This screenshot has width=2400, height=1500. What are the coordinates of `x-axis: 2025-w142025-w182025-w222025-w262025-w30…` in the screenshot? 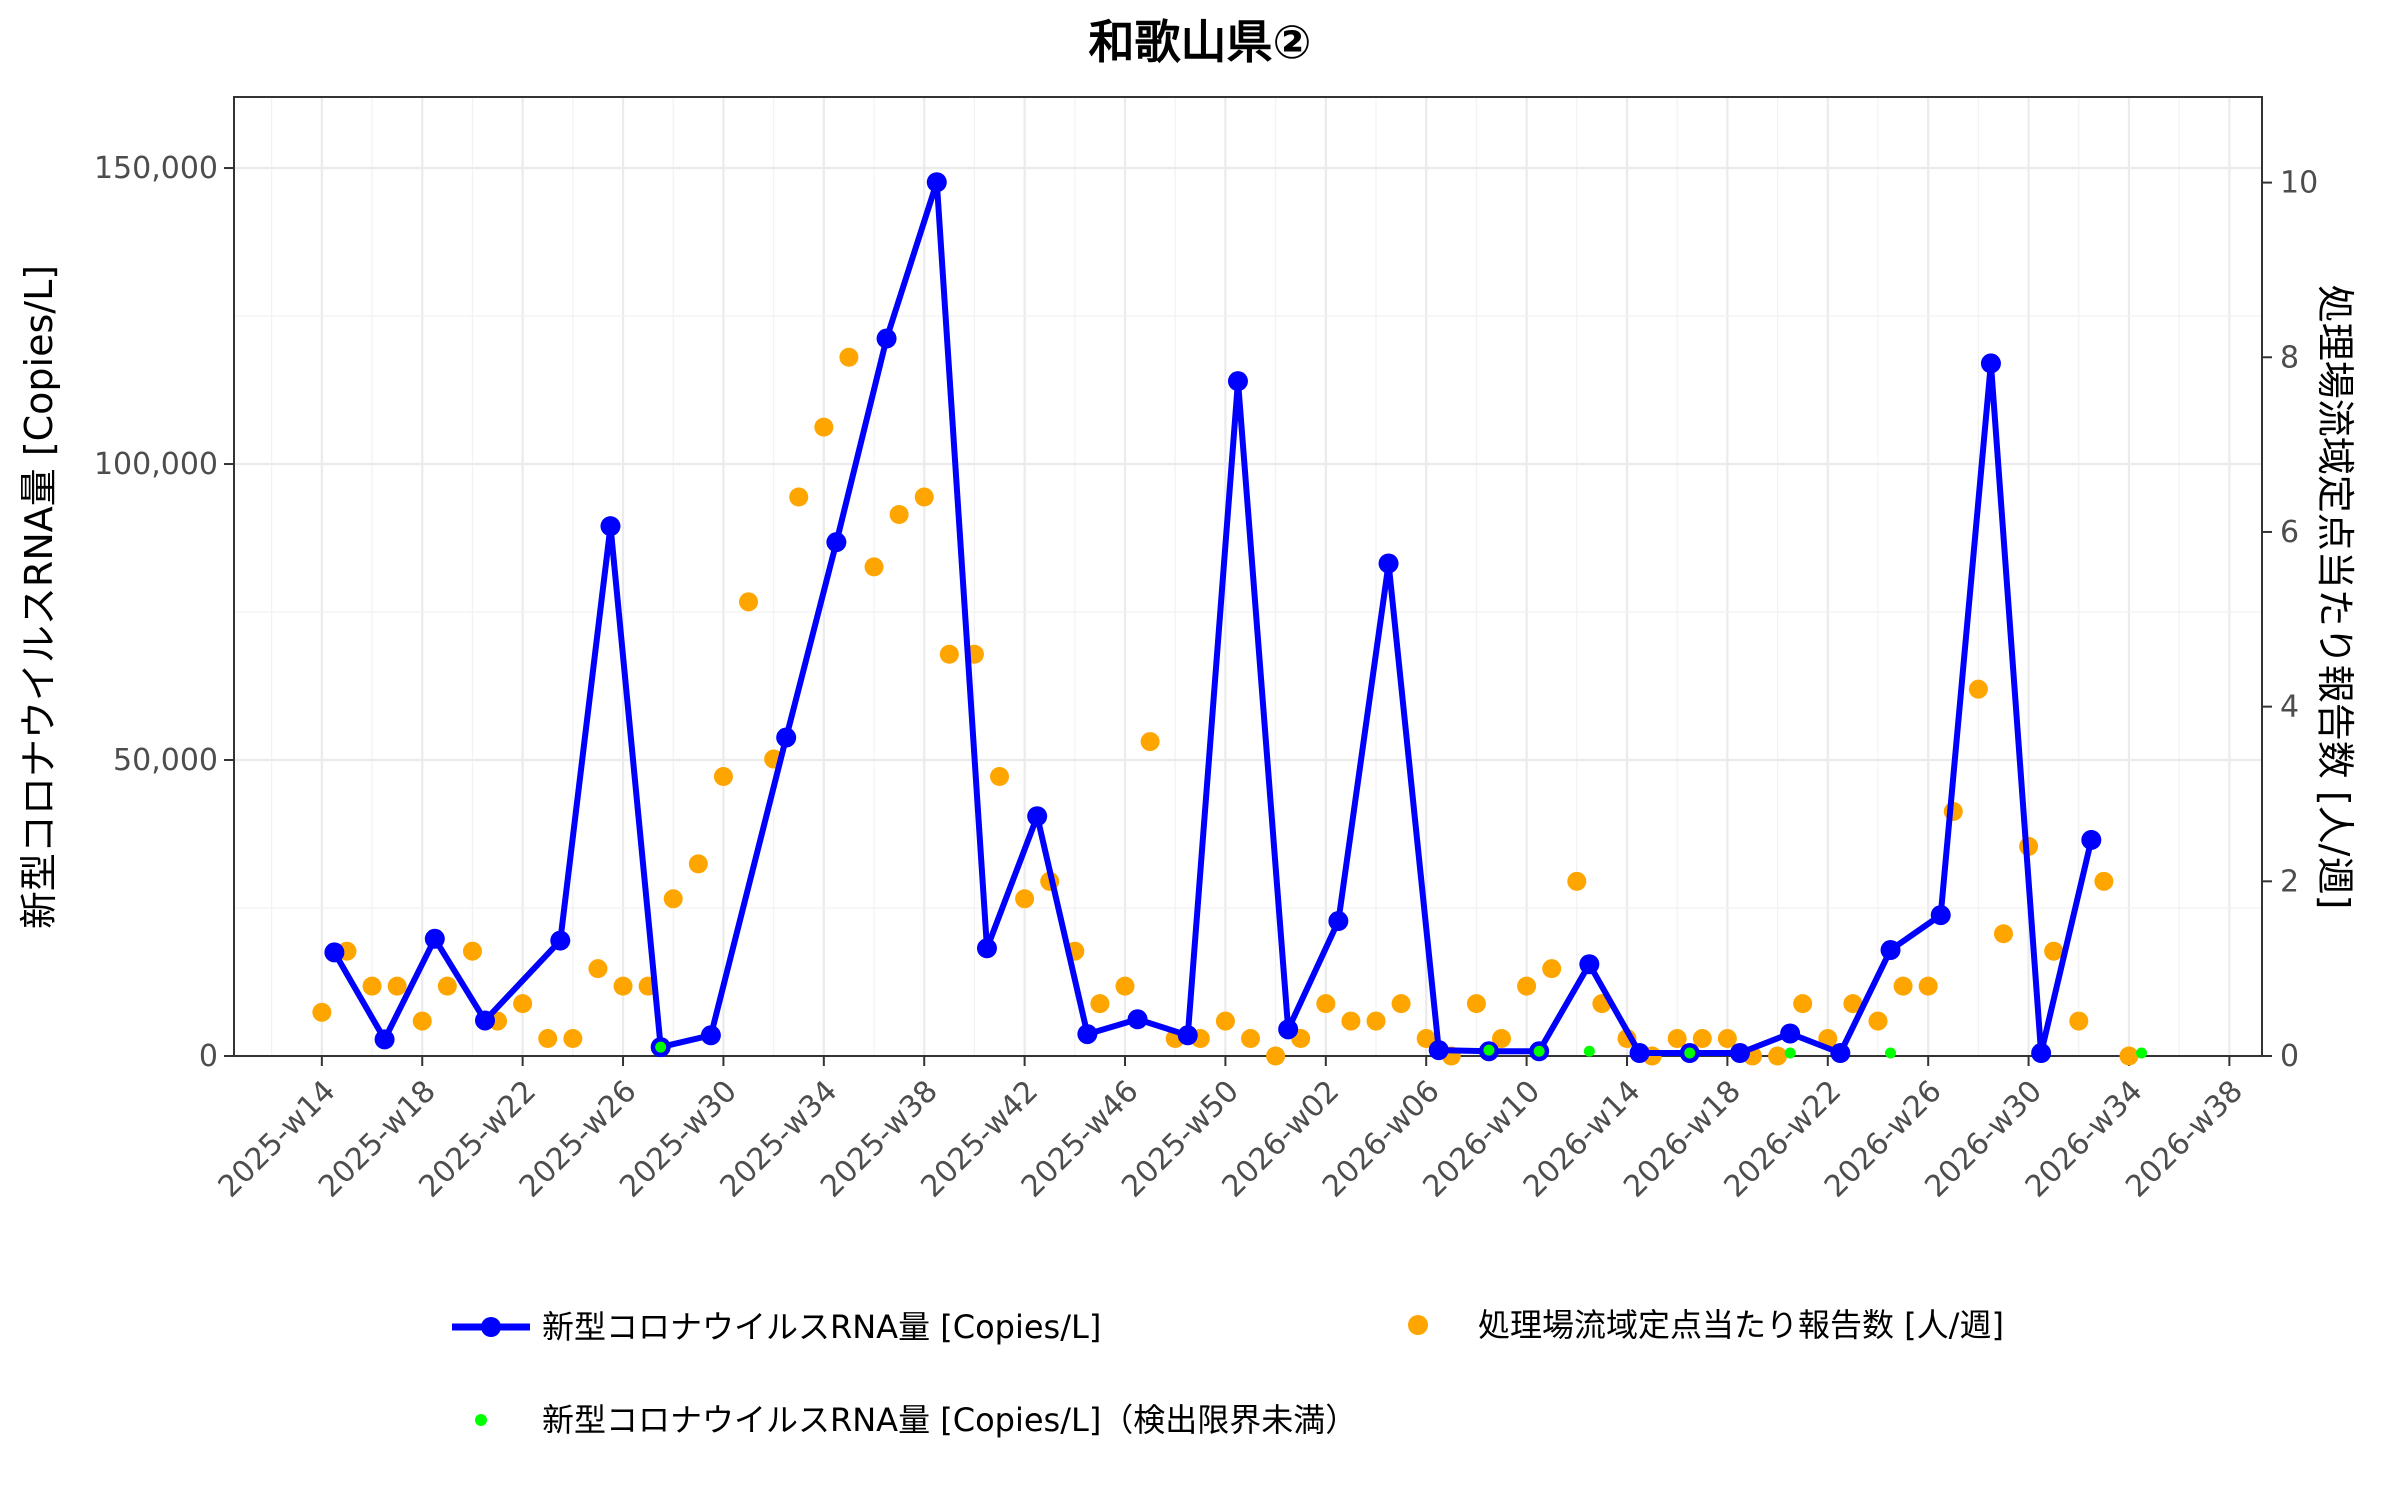 It's located at (1231, 1130).